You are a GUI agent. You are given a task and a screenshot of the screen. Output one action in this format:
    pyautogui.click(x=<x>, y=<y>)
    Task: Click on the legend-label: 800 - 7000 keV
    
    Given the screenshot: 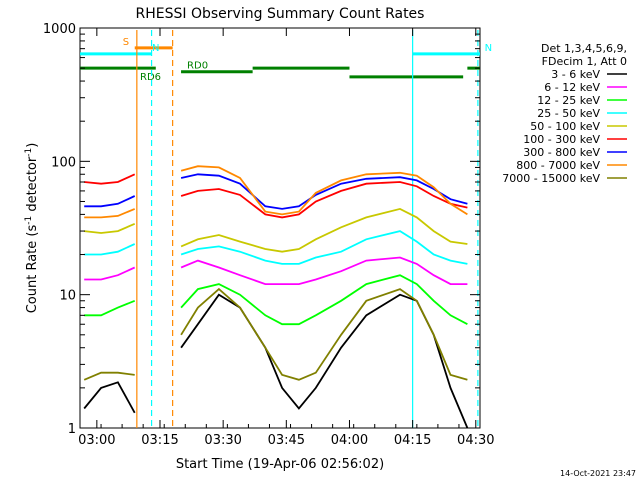 What is the action you would take?
    pyautogui.click(x=558, y=165)
    